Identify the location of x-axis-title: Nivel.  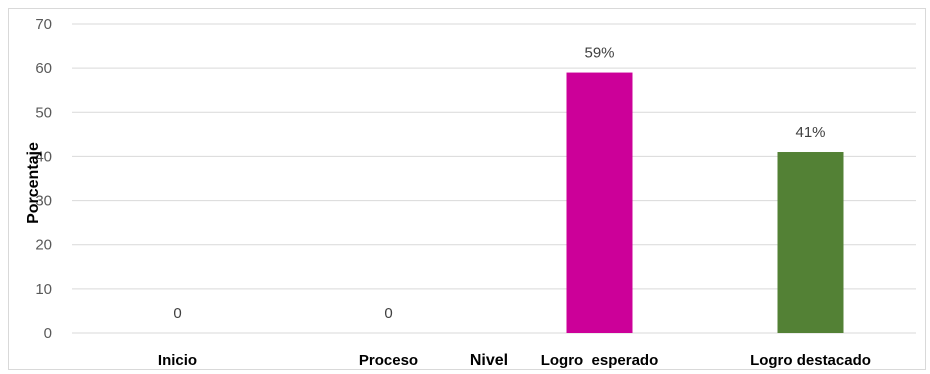
(489, 360).